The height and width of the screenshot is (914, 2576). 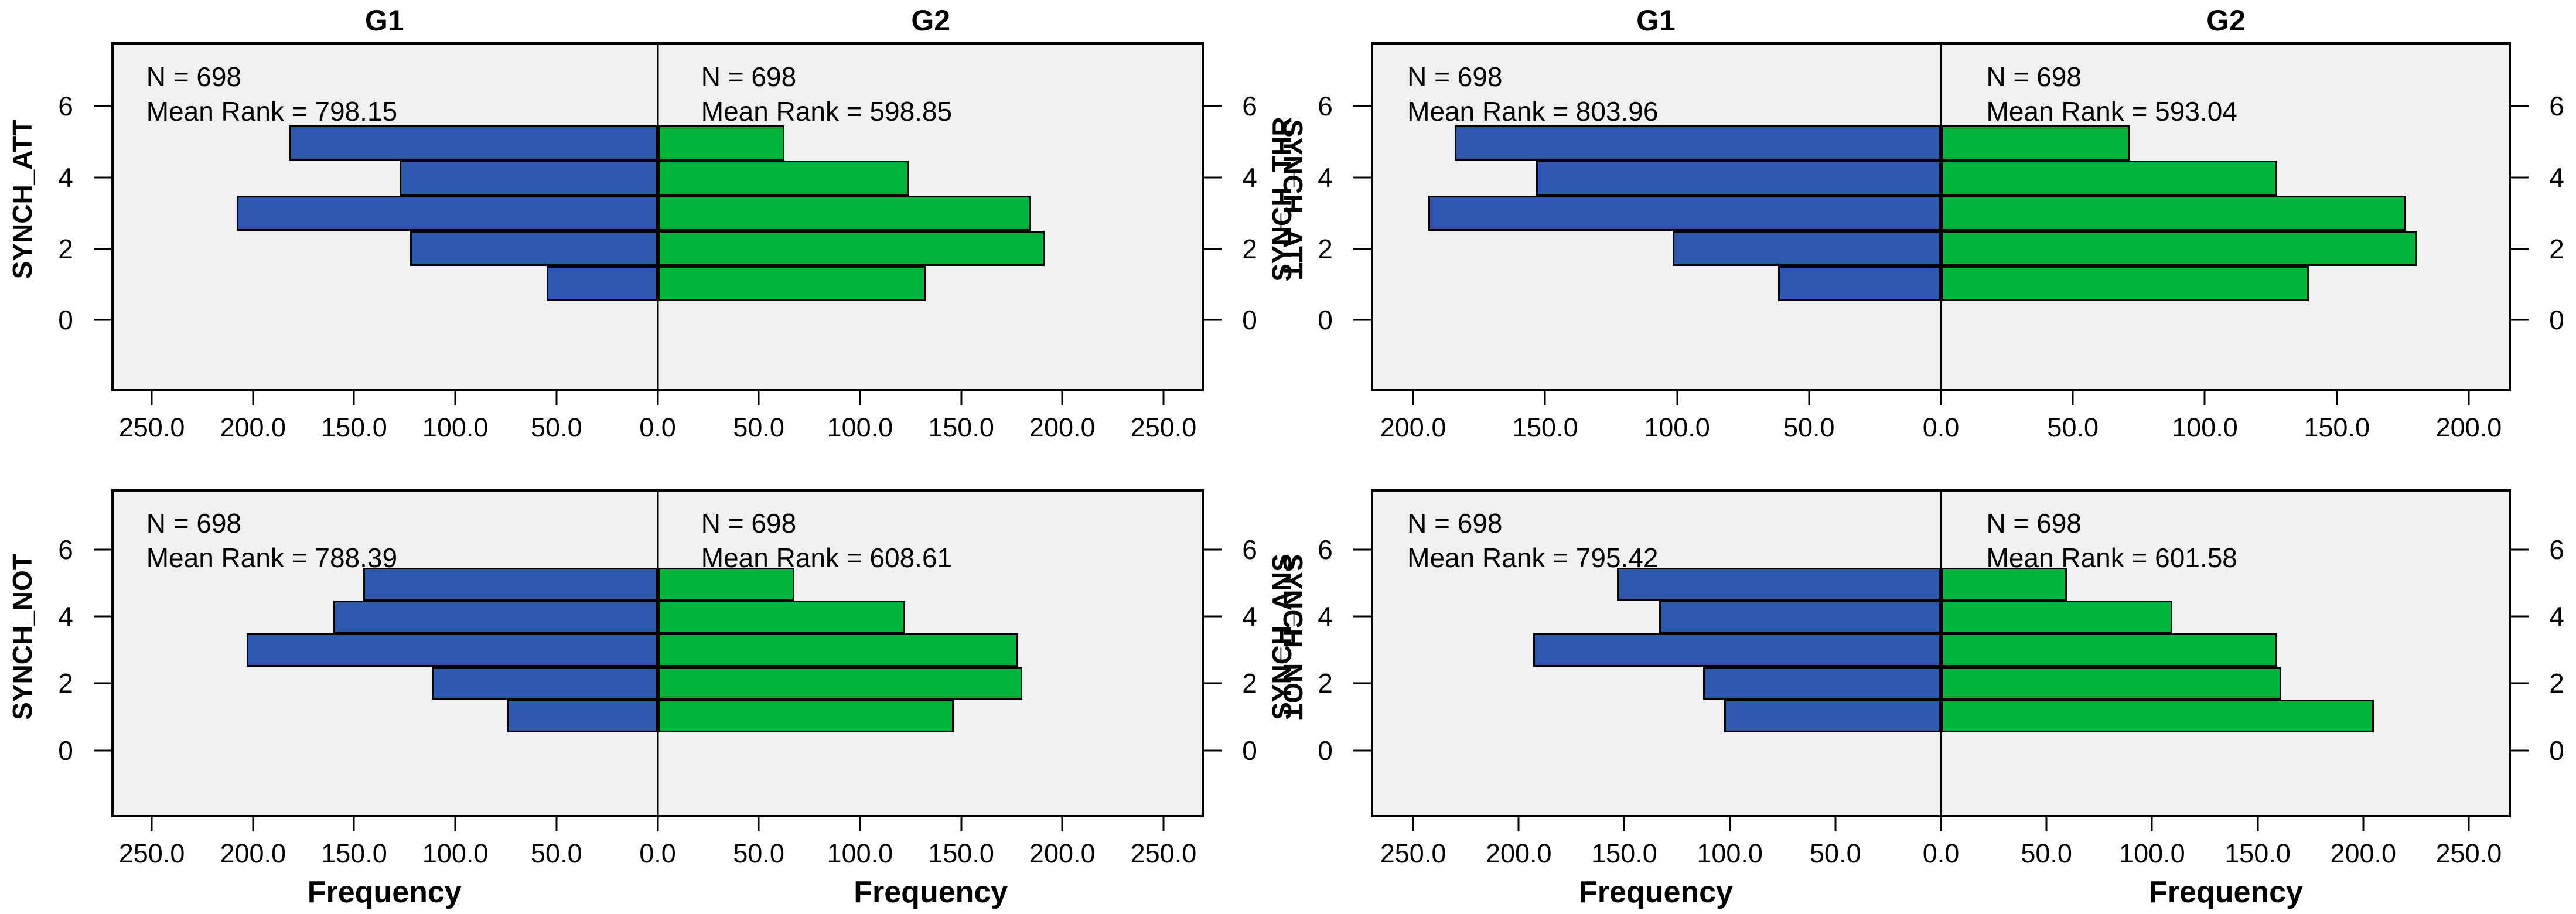 I want to click on bar-g2-SYNCH_ANS-y1, so click(x=2157, y=716).